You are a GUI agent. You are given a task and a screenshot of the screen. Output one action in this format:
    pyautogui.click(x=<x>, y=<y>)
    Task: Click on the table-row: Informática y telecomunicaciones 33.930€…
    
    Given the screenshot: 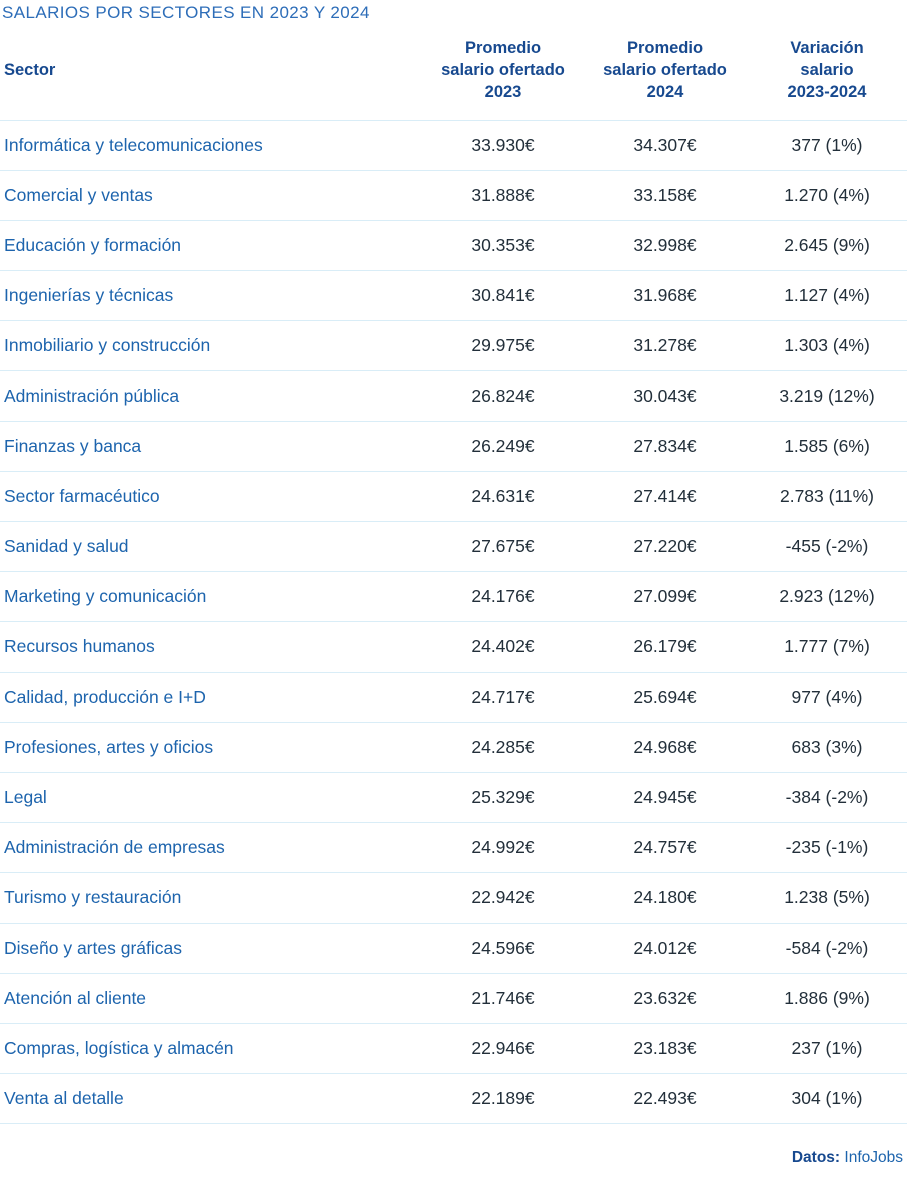 What is the action you would take?
    pyautogui.click(x=453, y=145)
    